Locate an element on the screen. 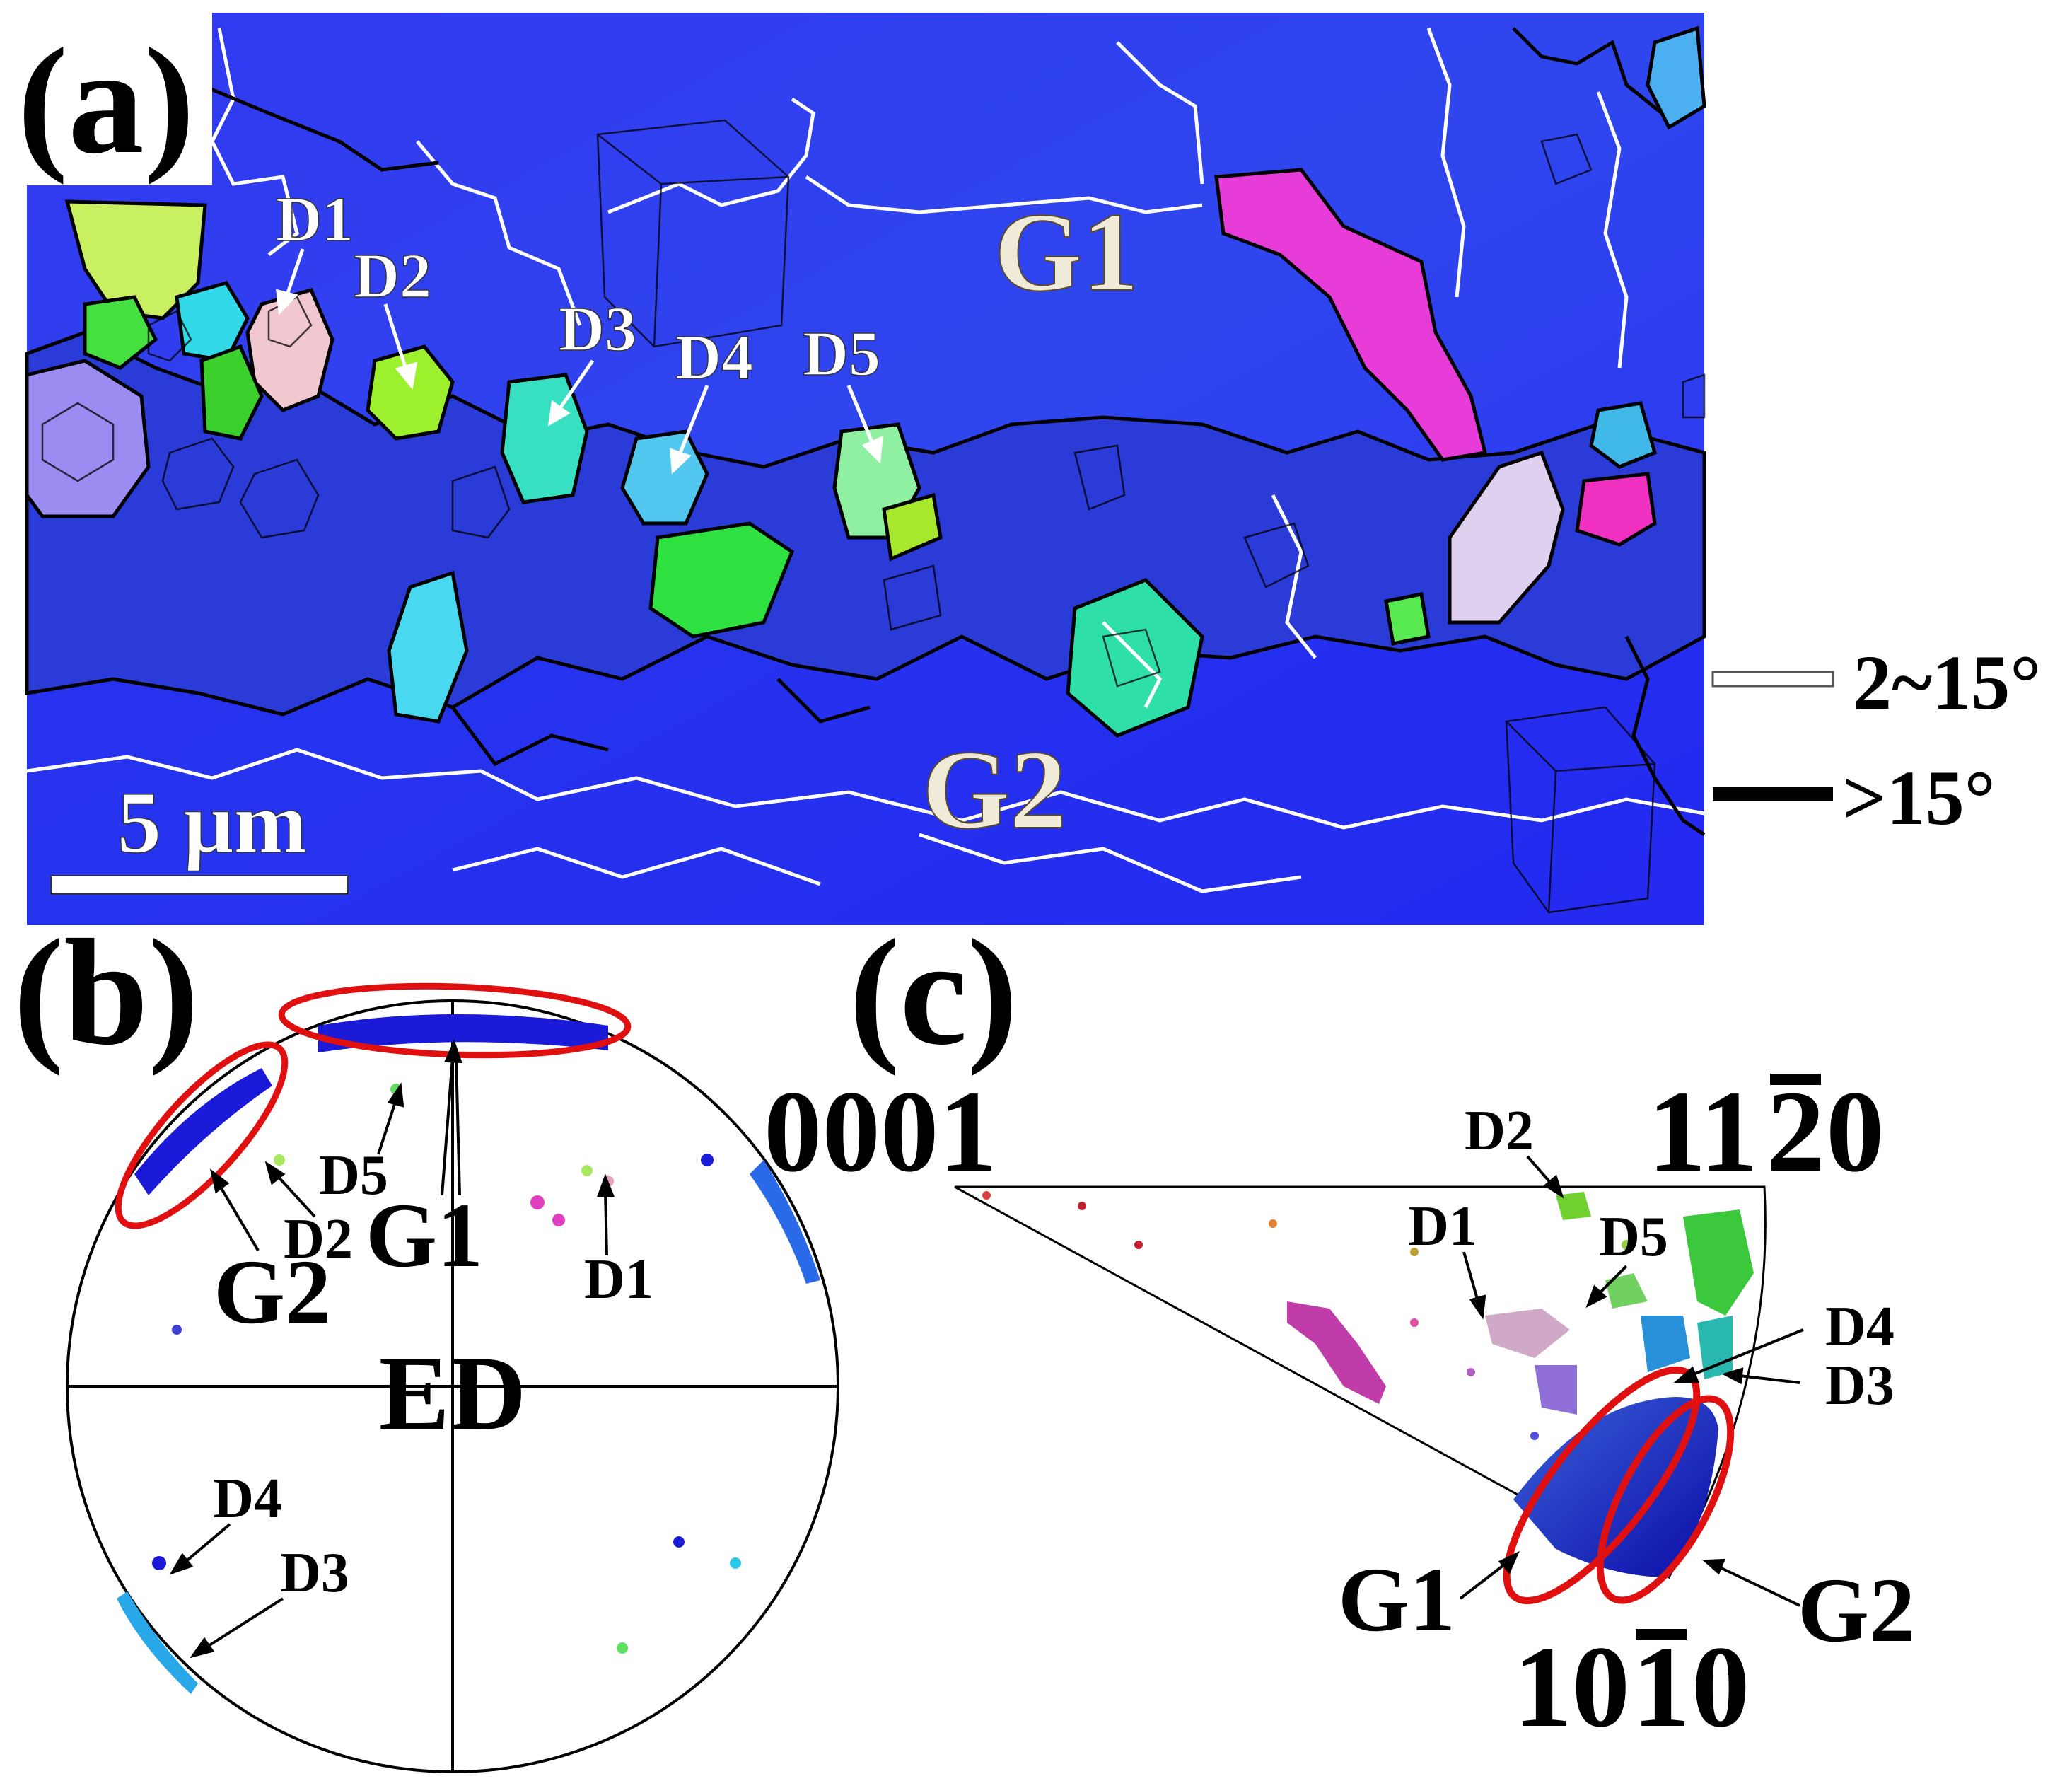  ipf-label-d2: D2 is located at coordinates (1500, 1131).